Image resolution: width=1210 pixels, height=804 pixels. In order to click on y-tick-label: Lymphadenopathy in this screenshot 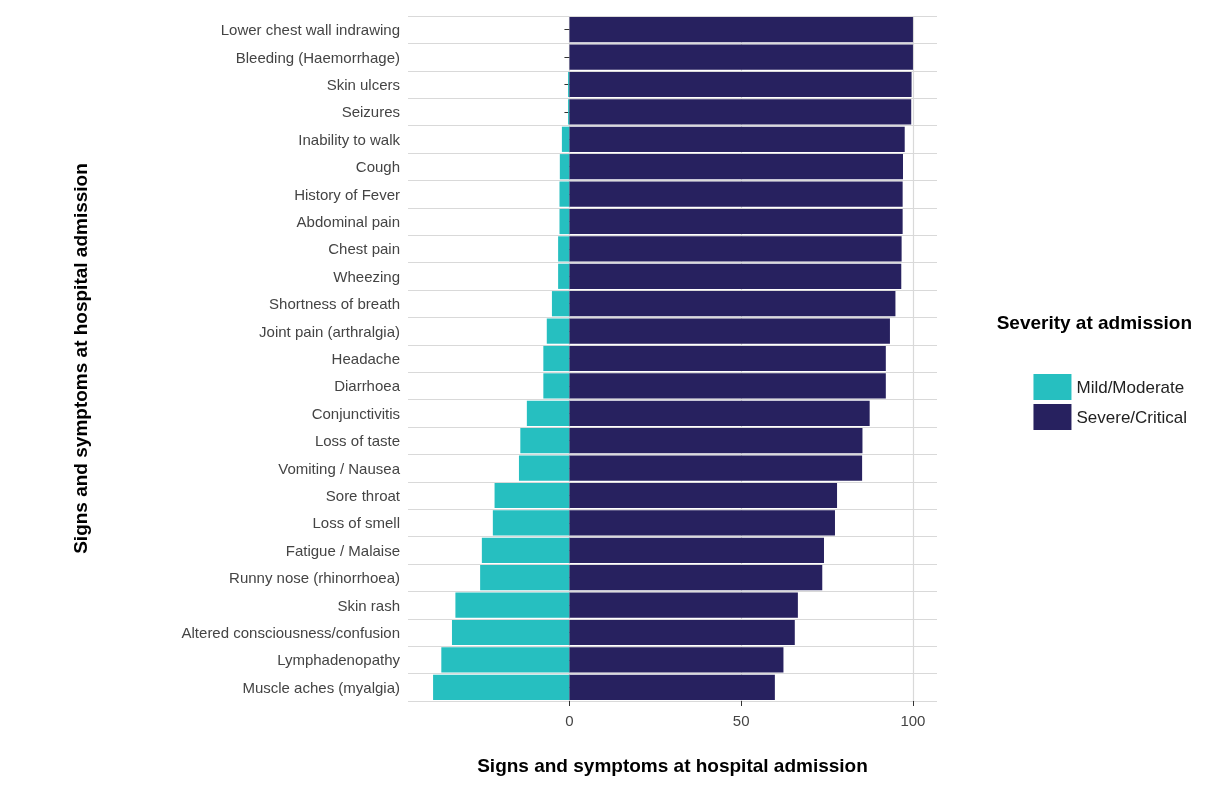, I will do `click(339, 660)`.